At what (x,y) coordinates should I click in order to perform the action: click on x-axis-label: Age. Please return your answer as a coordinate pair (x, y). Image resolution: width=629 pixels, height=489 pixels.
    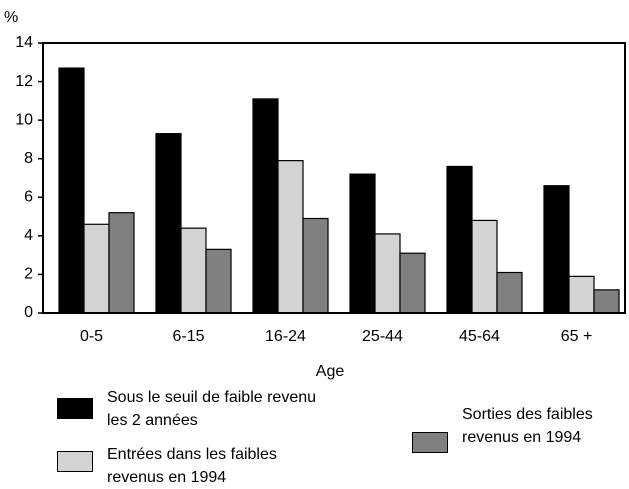
    Looking at the image, I should click on (330, 371).